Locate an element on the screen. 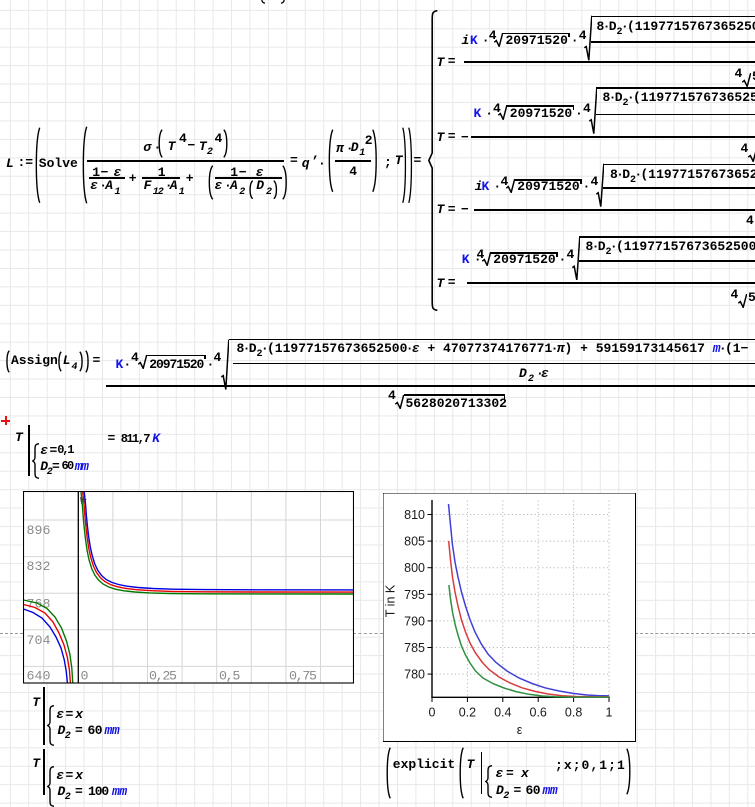 The height and width of the screenshot is (807, 755). svg-text: 0,75 is located at coordinates (303, 676).